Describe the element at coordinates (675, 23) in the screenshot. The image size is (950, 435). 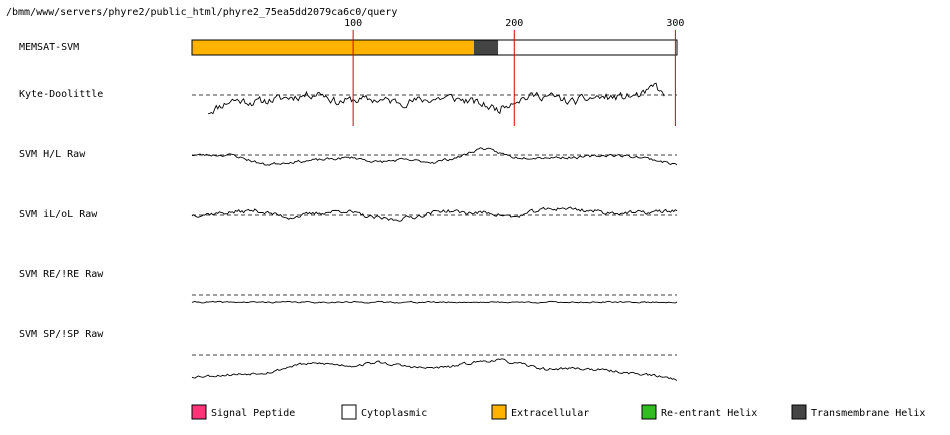
I see `x-tick-label-300: 300` at that location.